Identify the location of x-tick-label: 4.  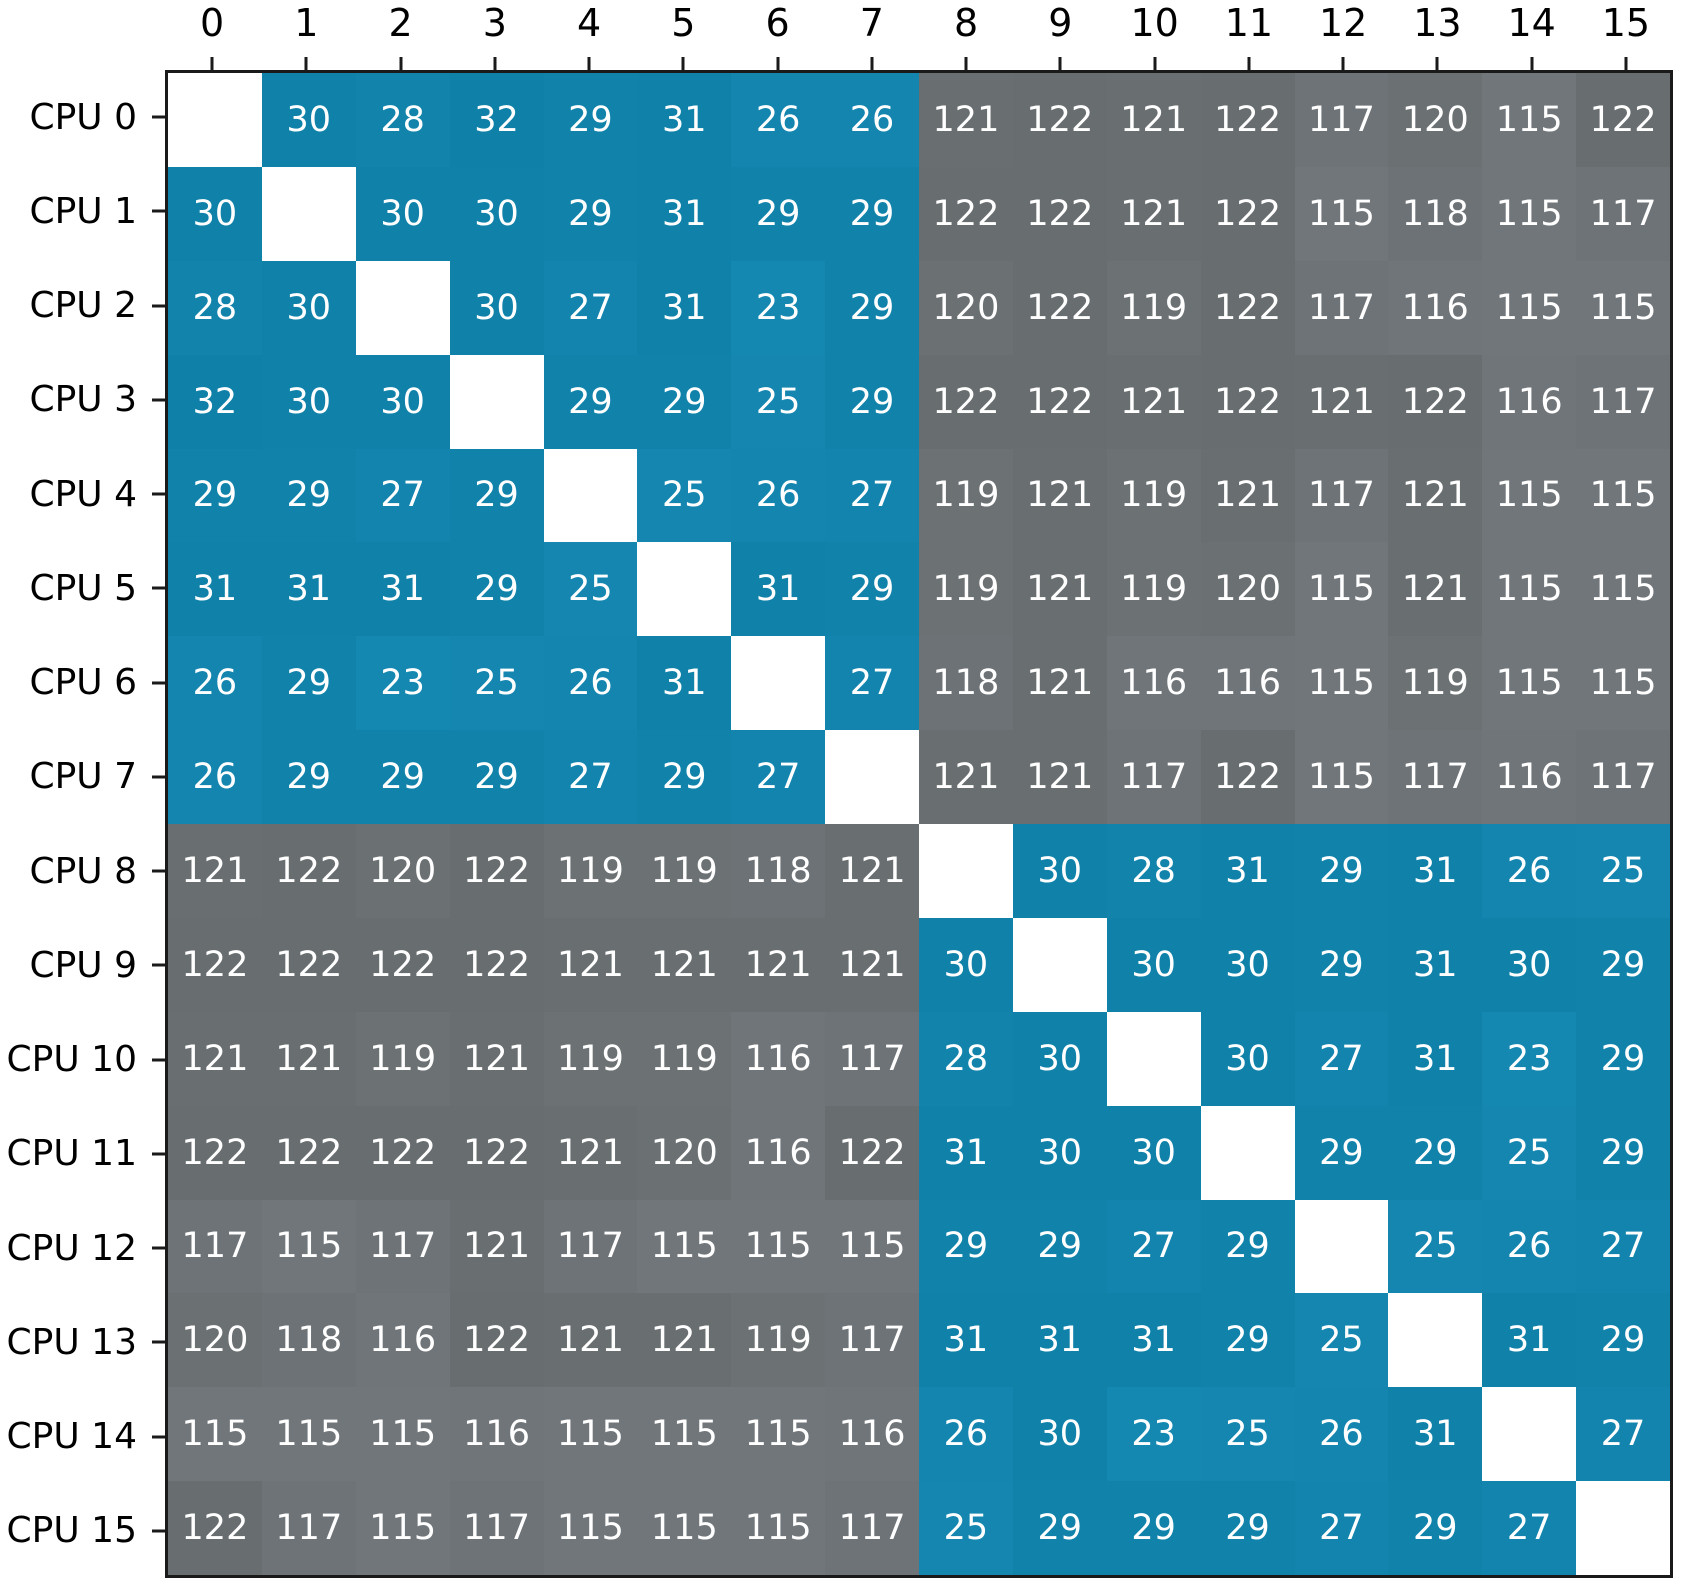
(589, 23).